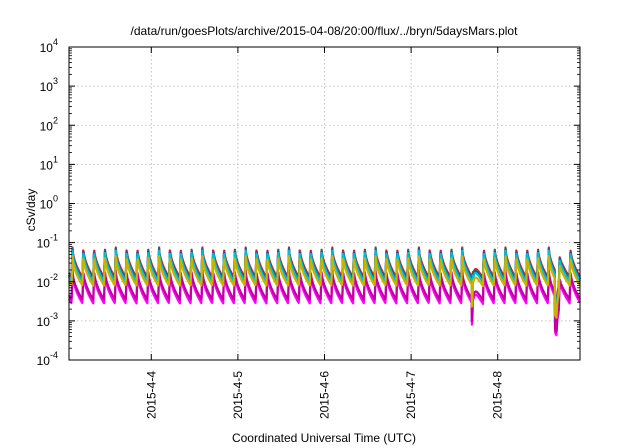 The image size is (640, 448). What do you see at coordinates (324, 438) in the screenshot?
I see `x-axis-label: Coordinated Universal Time (UTC)` at bounding box center [324, 438].